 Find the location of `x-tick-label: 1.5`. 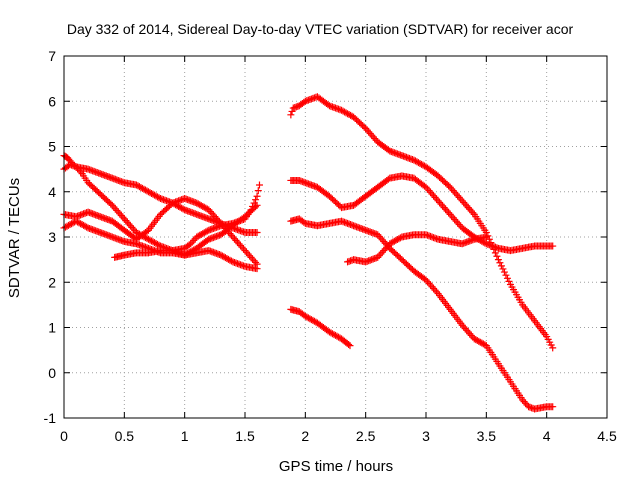

x-tick-label: 1.5 is located at coordinates (245, 436).